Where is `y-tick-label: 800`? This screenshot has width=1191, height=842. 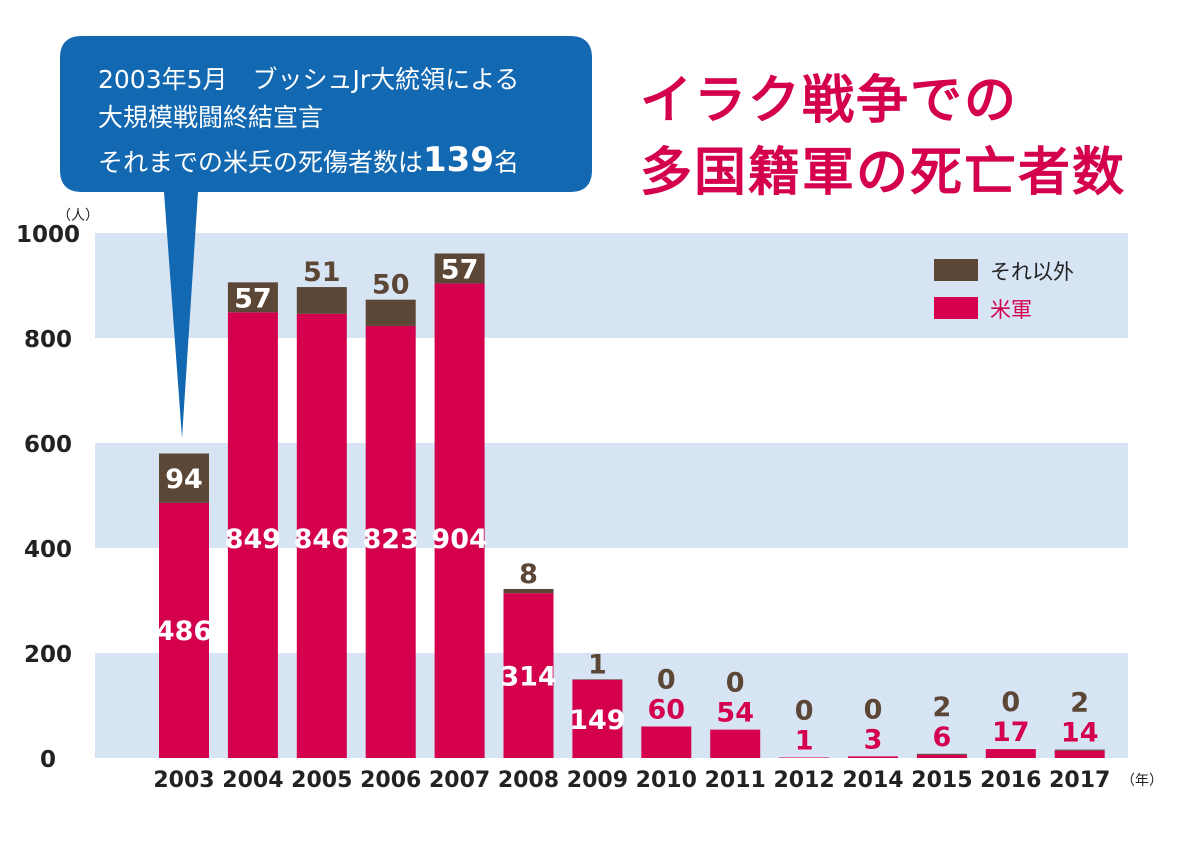
y-tick-label: 800 is located at coordinates (48, 340).